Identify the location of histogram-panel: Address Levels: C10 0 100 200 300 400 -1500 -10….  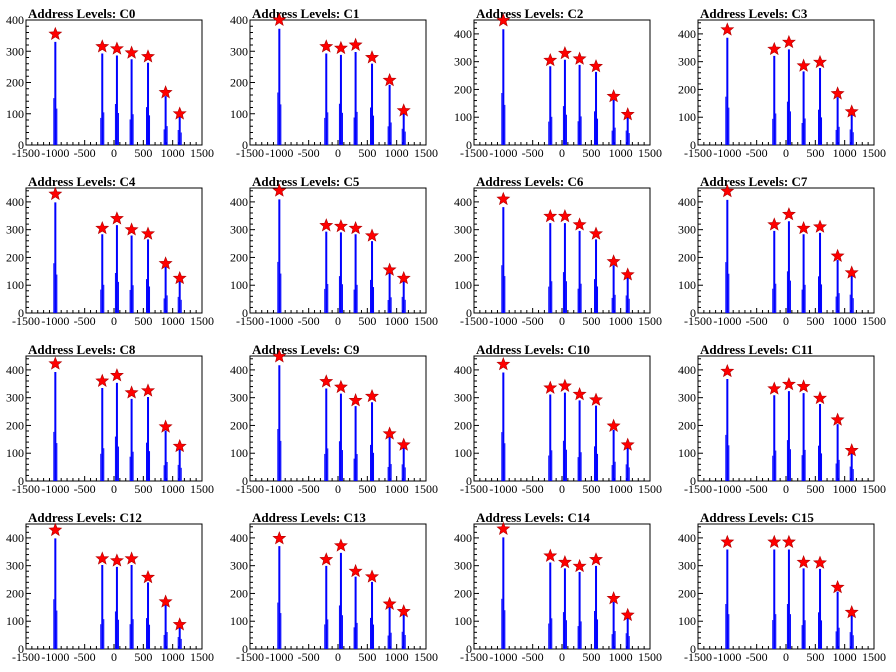
(560, 420).